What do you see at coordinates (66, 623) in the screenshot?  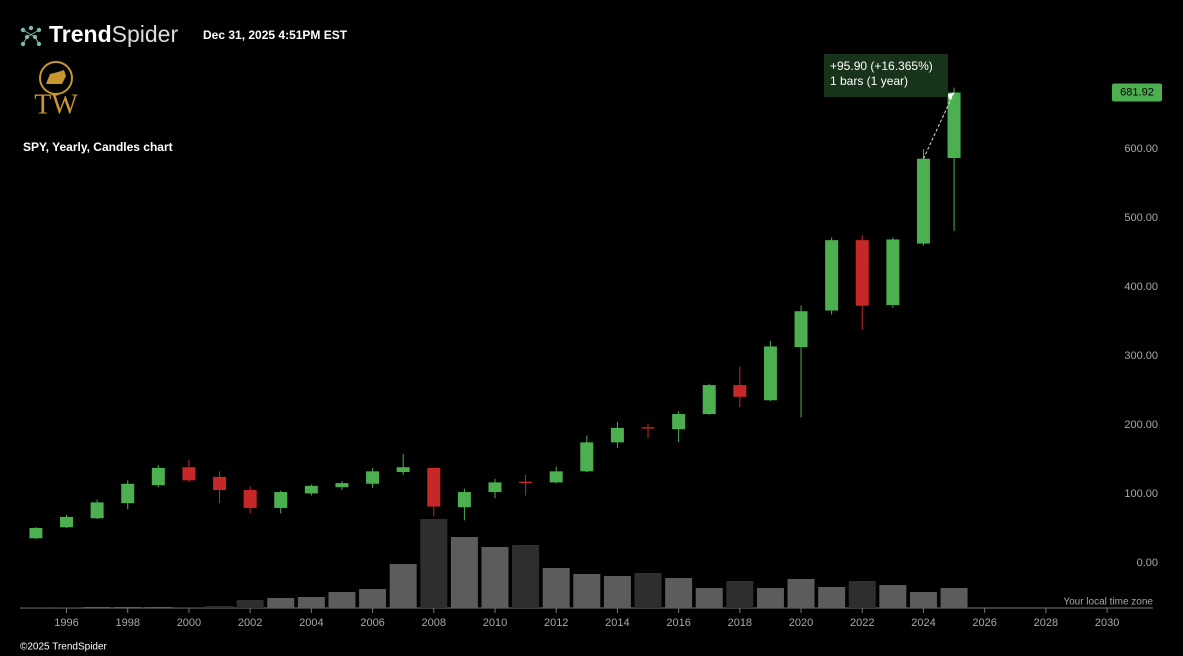 I see `x-tick-label: 1996` at bounding box center [66, 623].